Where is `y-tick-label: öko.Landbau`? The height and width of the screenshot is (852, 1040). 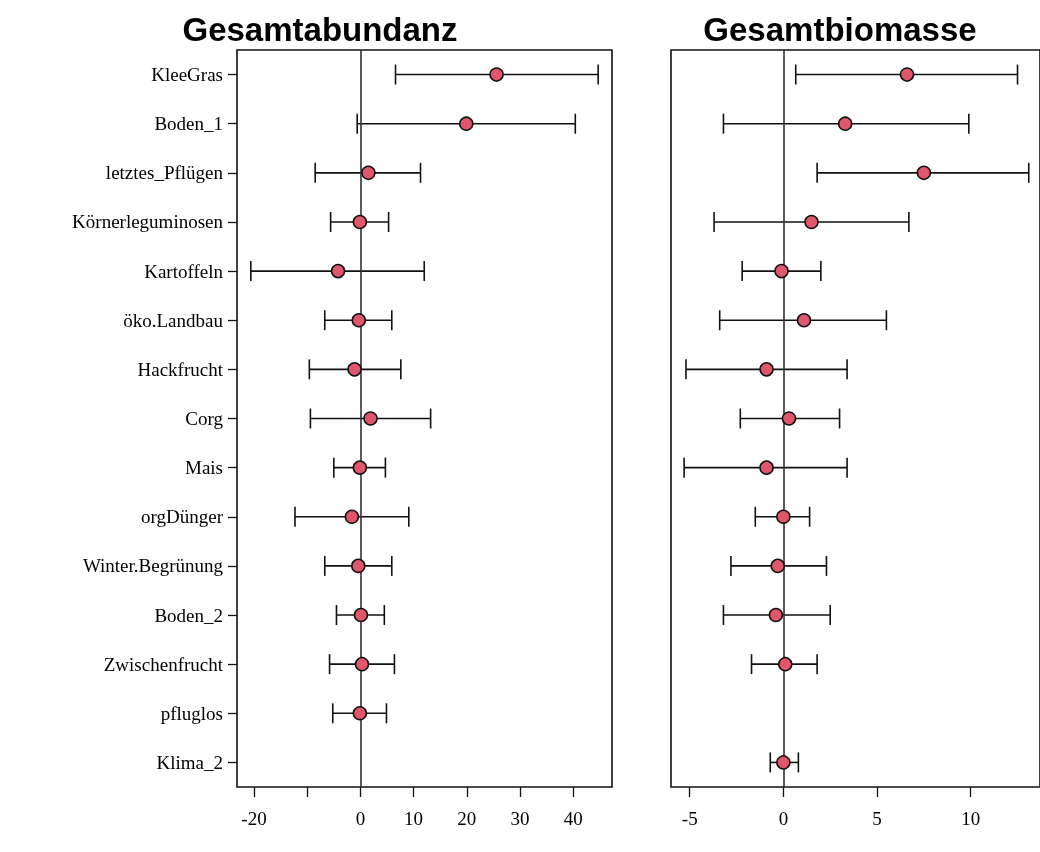 y-tick-label: öko.Landbau is located at coordinates (173, 320).